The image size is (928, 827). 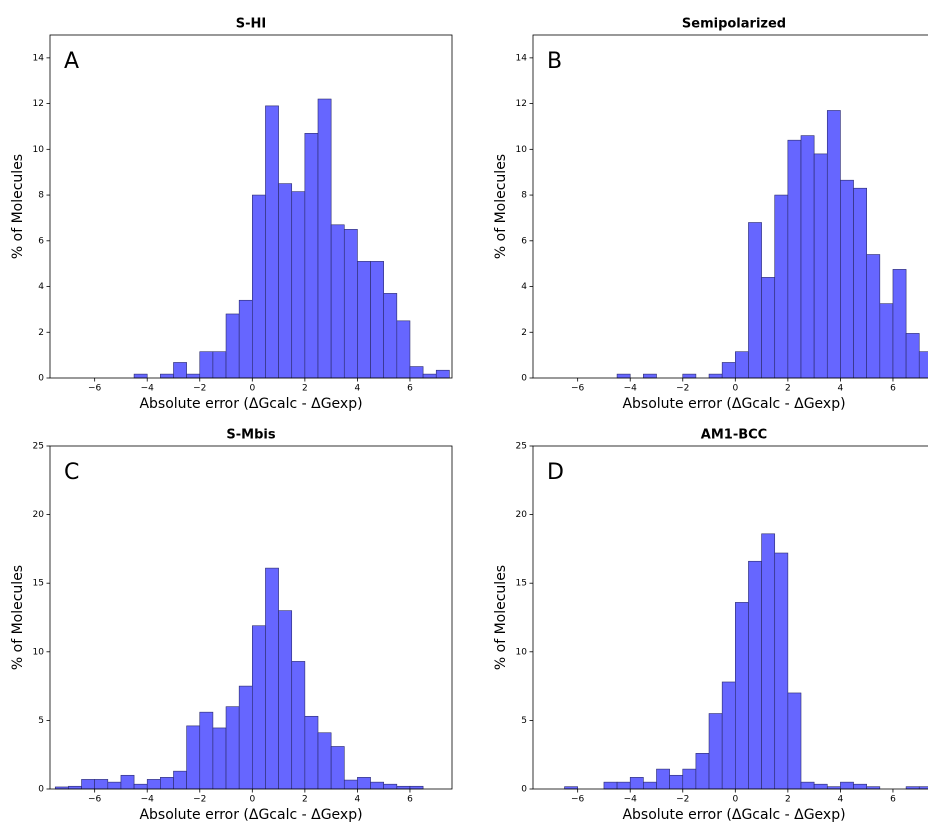 What do you see at coordinates (522, 515) in the screenshot?
I see `y-tick-label: 20` at bounding box center [522, 515].